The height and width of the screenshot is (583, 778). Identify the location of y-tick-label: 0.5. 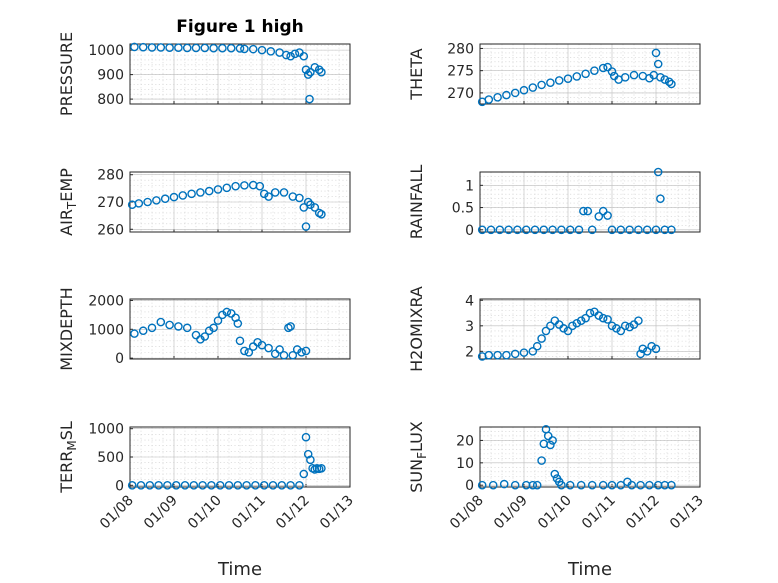
(463, 209).